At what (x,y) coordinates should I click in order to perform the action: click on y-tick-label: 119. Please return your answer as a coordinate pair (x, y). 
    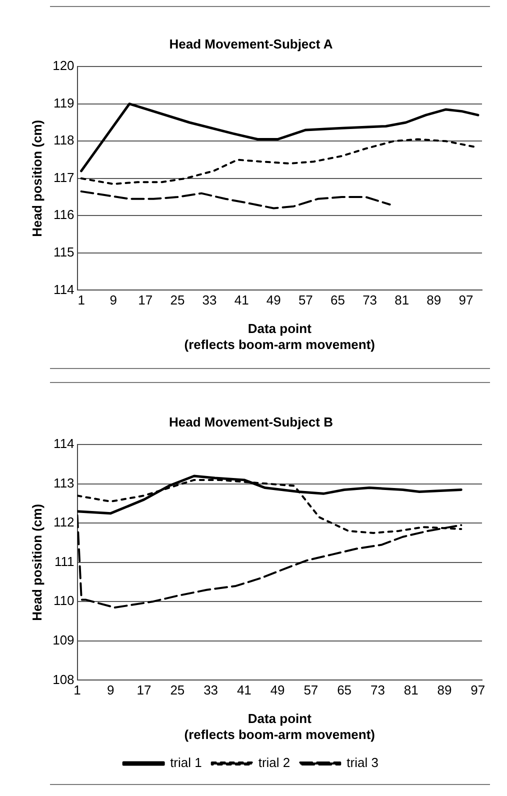
    Looking at the image, I should click on (64, 102).